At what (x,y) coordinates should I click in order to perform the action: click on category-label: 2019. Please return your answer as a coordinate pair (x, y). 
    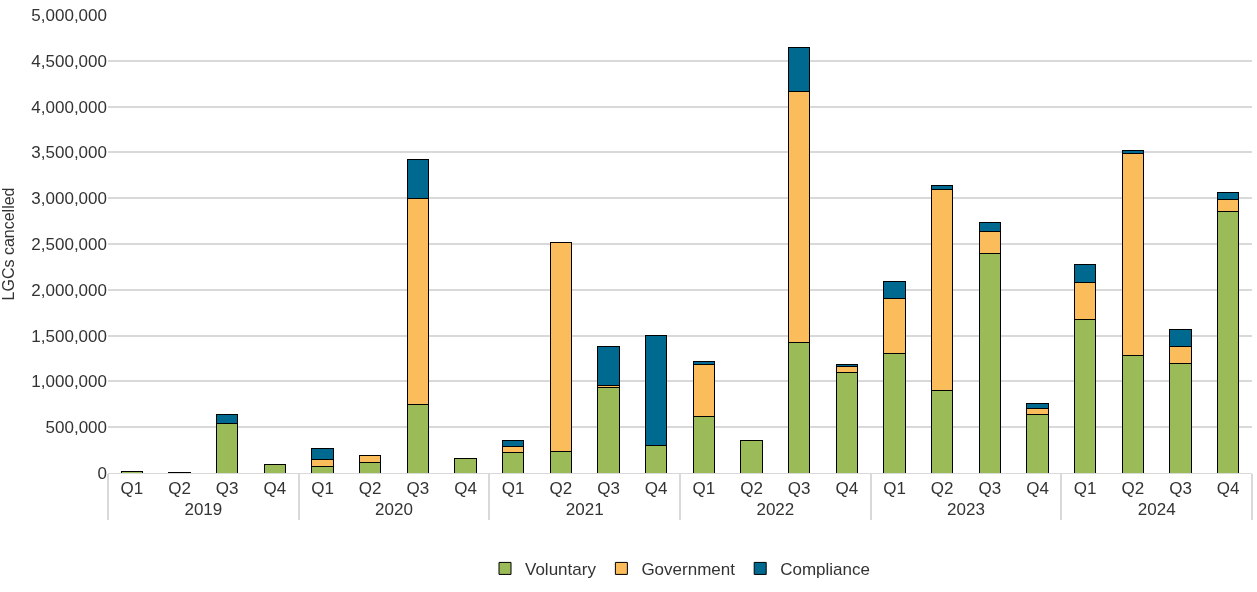
    Looking at the image, I should click on (203, 510).